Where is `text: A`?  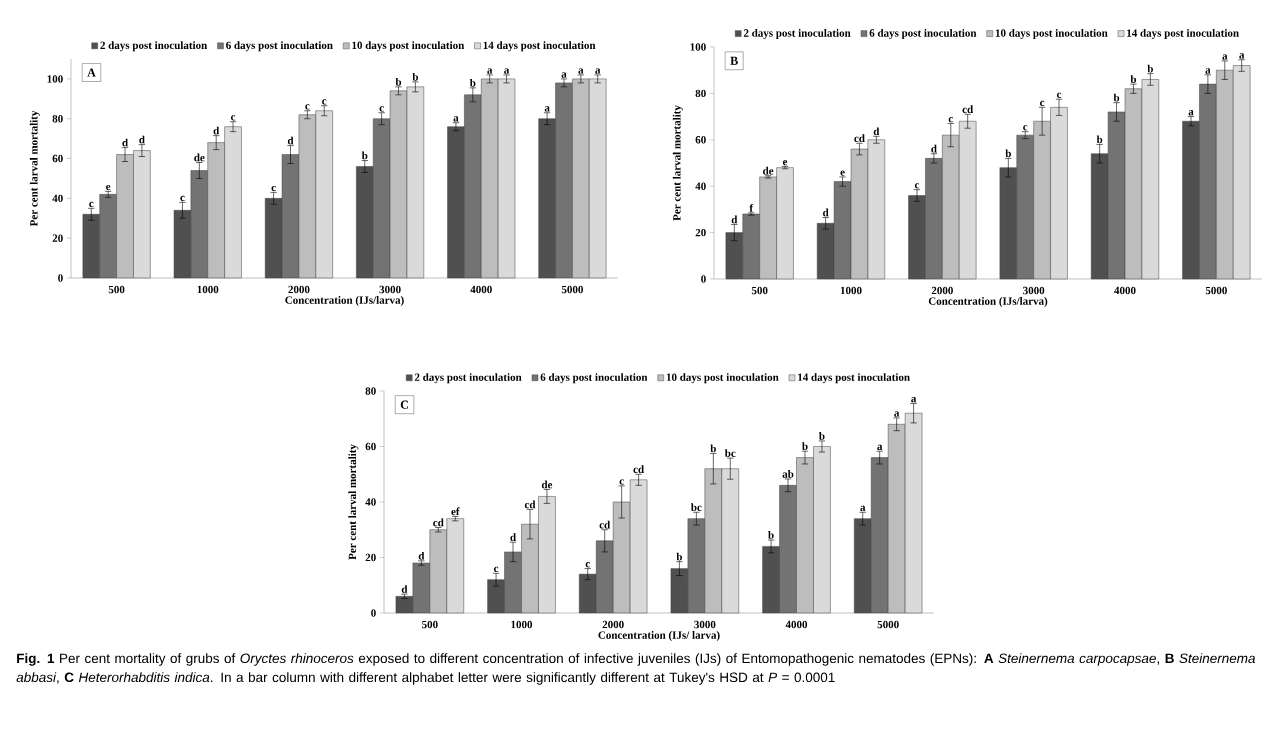
text: A is located at coordinates (91, 72).